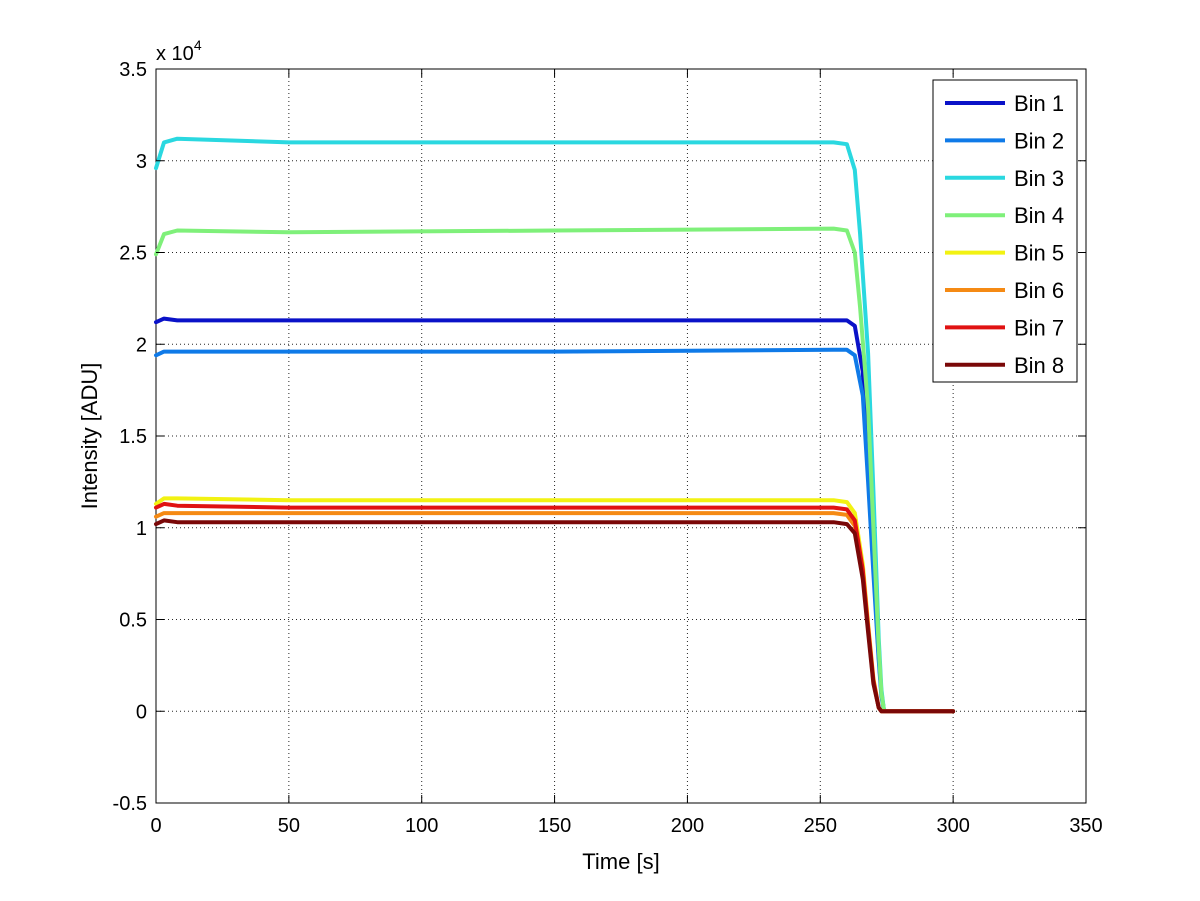 The image size is (1200, 901). Describe the element at coordinates (179, 51) in the screenshot. I see `y-multiplier-label: x 104` at that location.